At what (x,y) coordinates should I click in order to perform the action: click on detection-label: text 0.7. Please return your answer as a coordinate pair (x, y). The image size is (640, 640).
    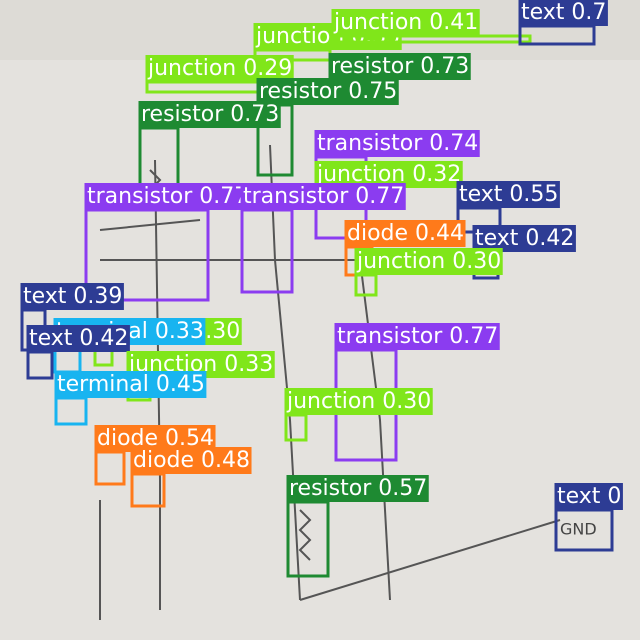
    Looking at the image, I should click on (563, 12).